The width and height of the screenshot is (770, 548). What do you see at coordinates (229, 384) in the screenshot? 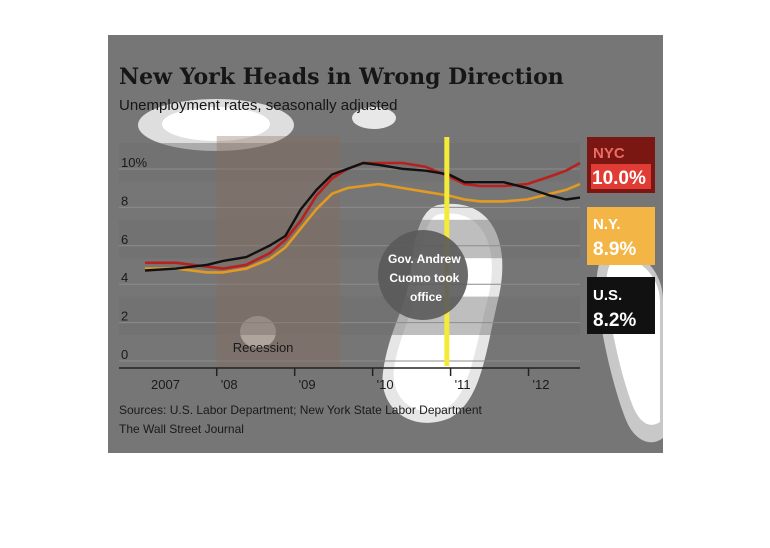
I see `x-tick-label: '08` at bounding box center [229, 384].